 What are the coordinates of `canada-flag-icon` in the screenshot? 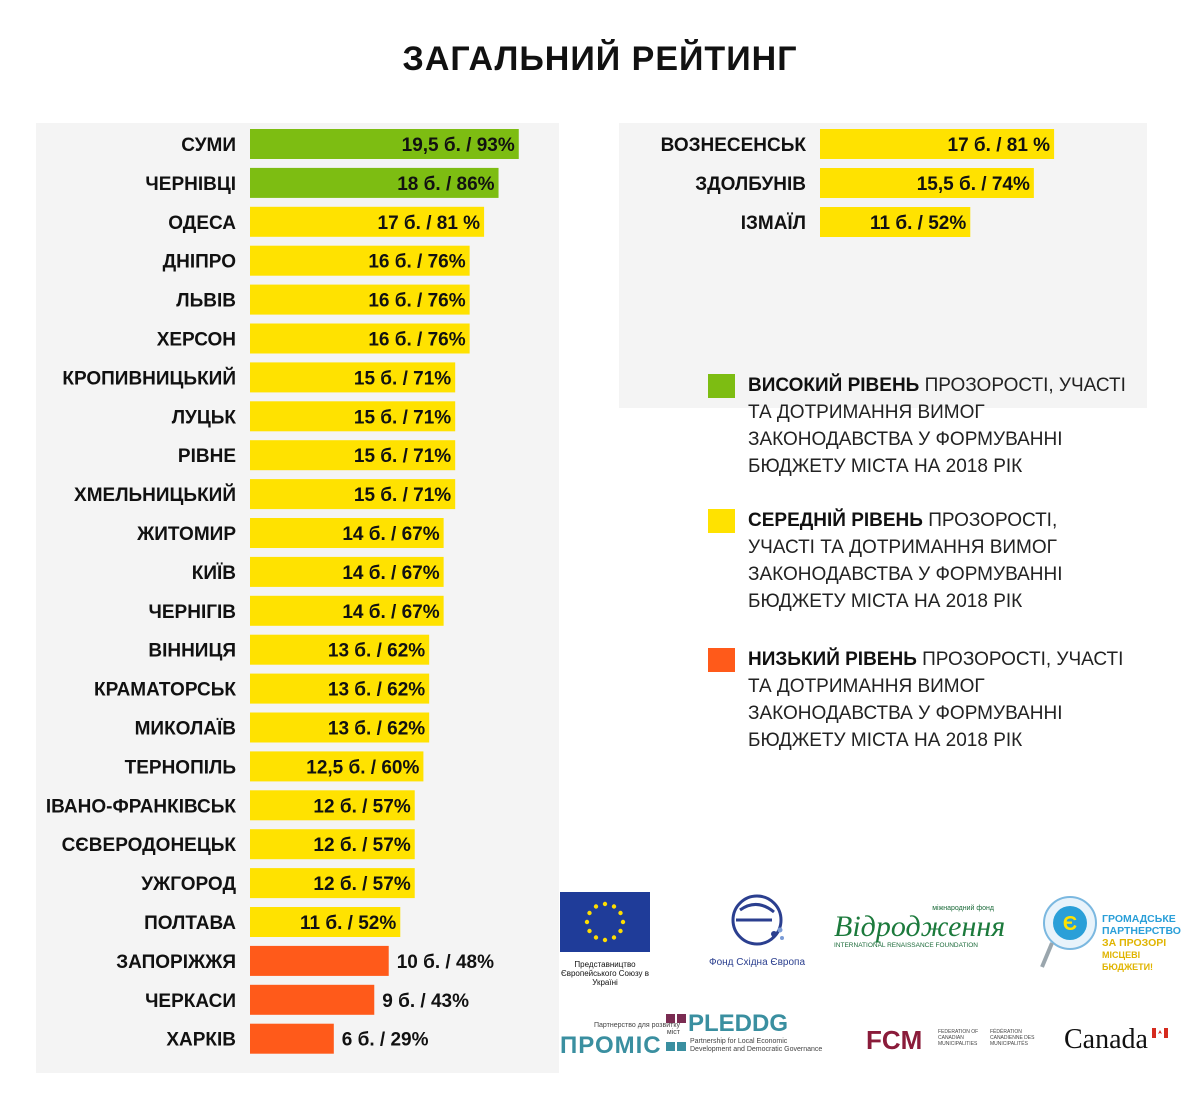 It's located at (1160, 1033).